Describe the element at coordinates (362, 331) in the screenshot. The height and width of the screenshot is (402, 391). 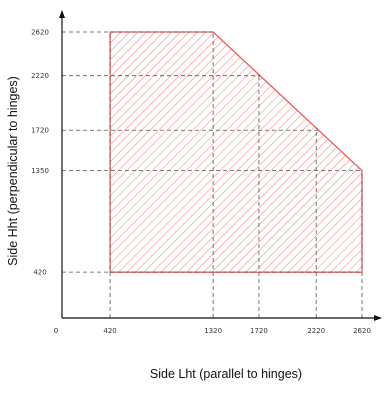
I see `x-tick-label: 2620` at that location.